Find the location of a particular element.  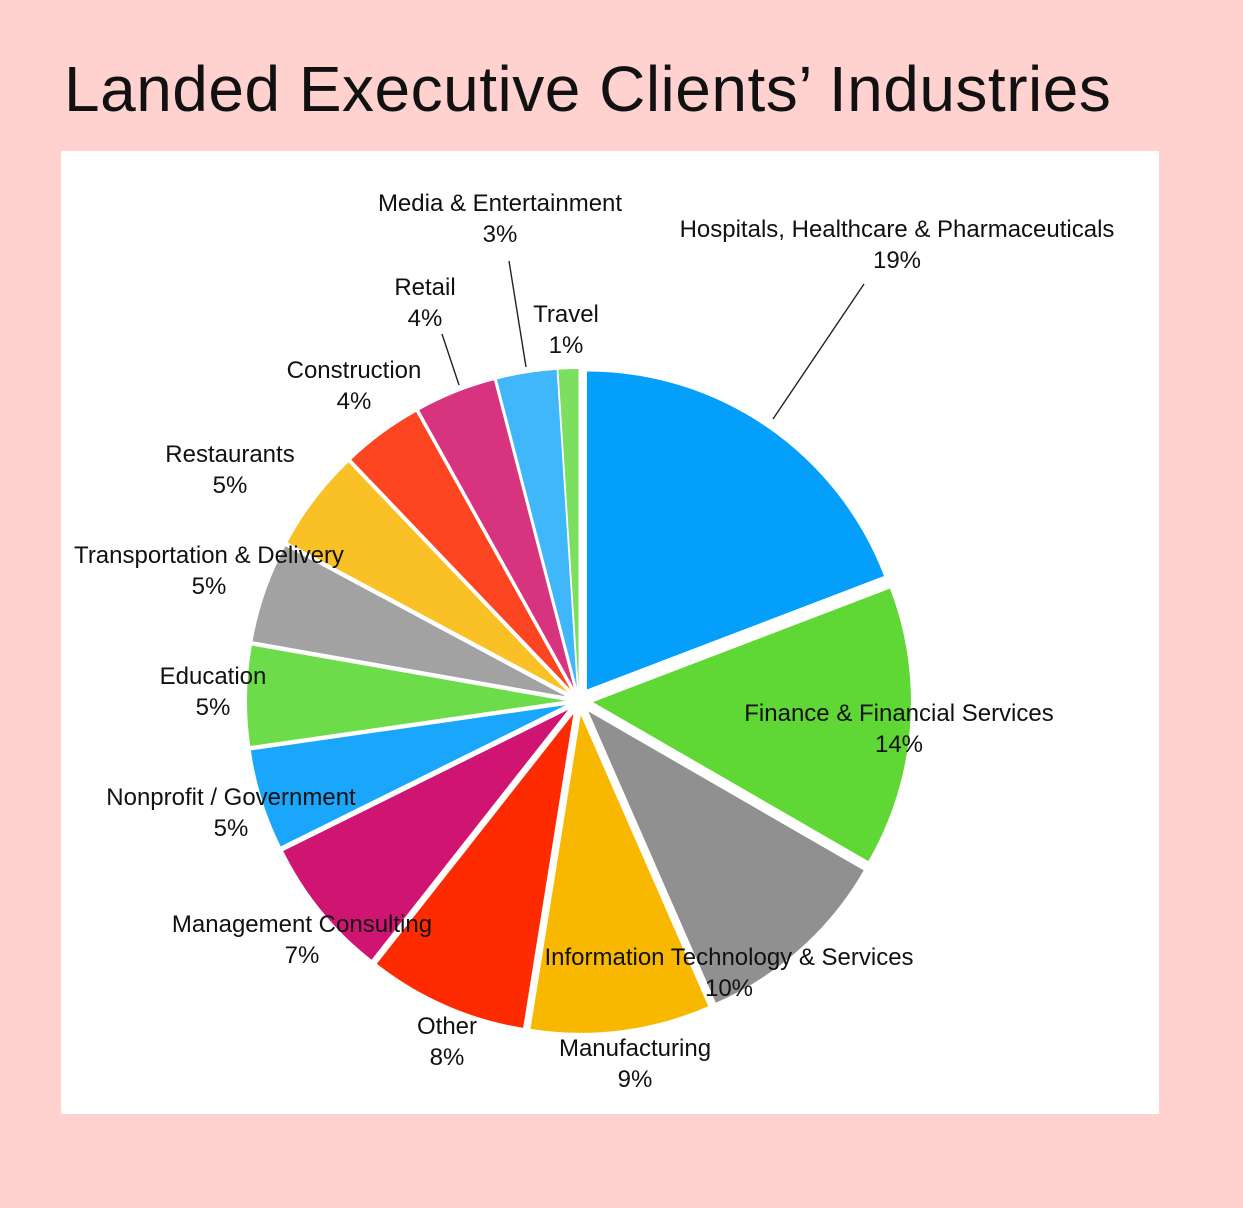

slice-label: Manufacturing 9% is located at coordinates (635, 1064).